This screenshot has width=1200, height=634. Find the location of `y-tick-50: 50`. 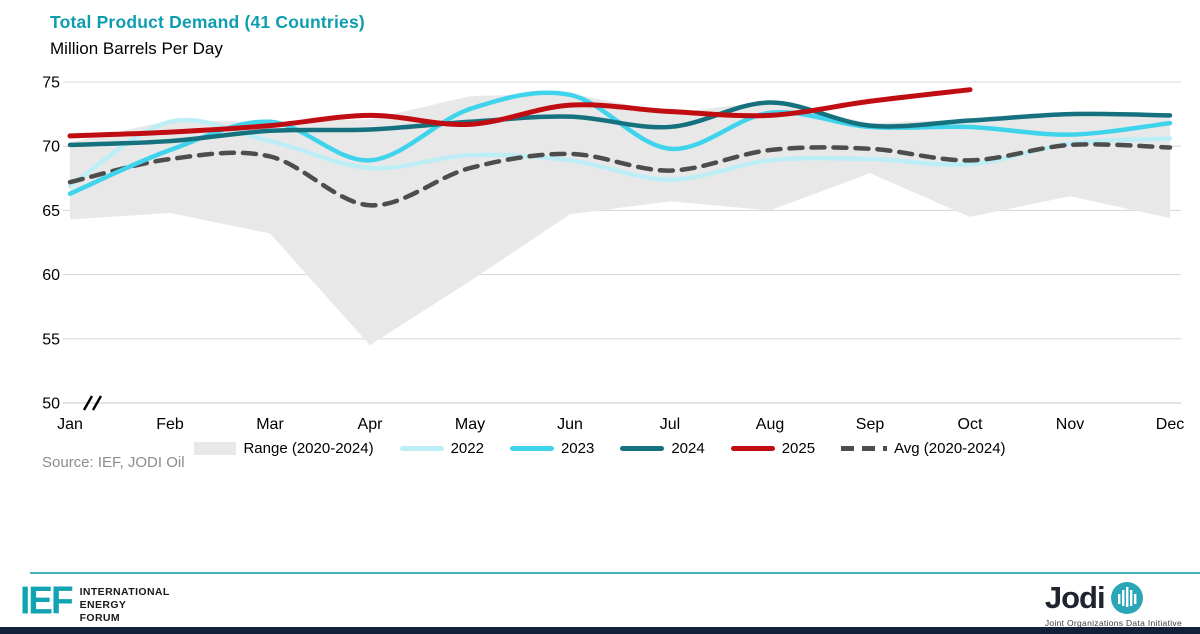

y-tick-50: 50 is located at coordinates (51, 404).